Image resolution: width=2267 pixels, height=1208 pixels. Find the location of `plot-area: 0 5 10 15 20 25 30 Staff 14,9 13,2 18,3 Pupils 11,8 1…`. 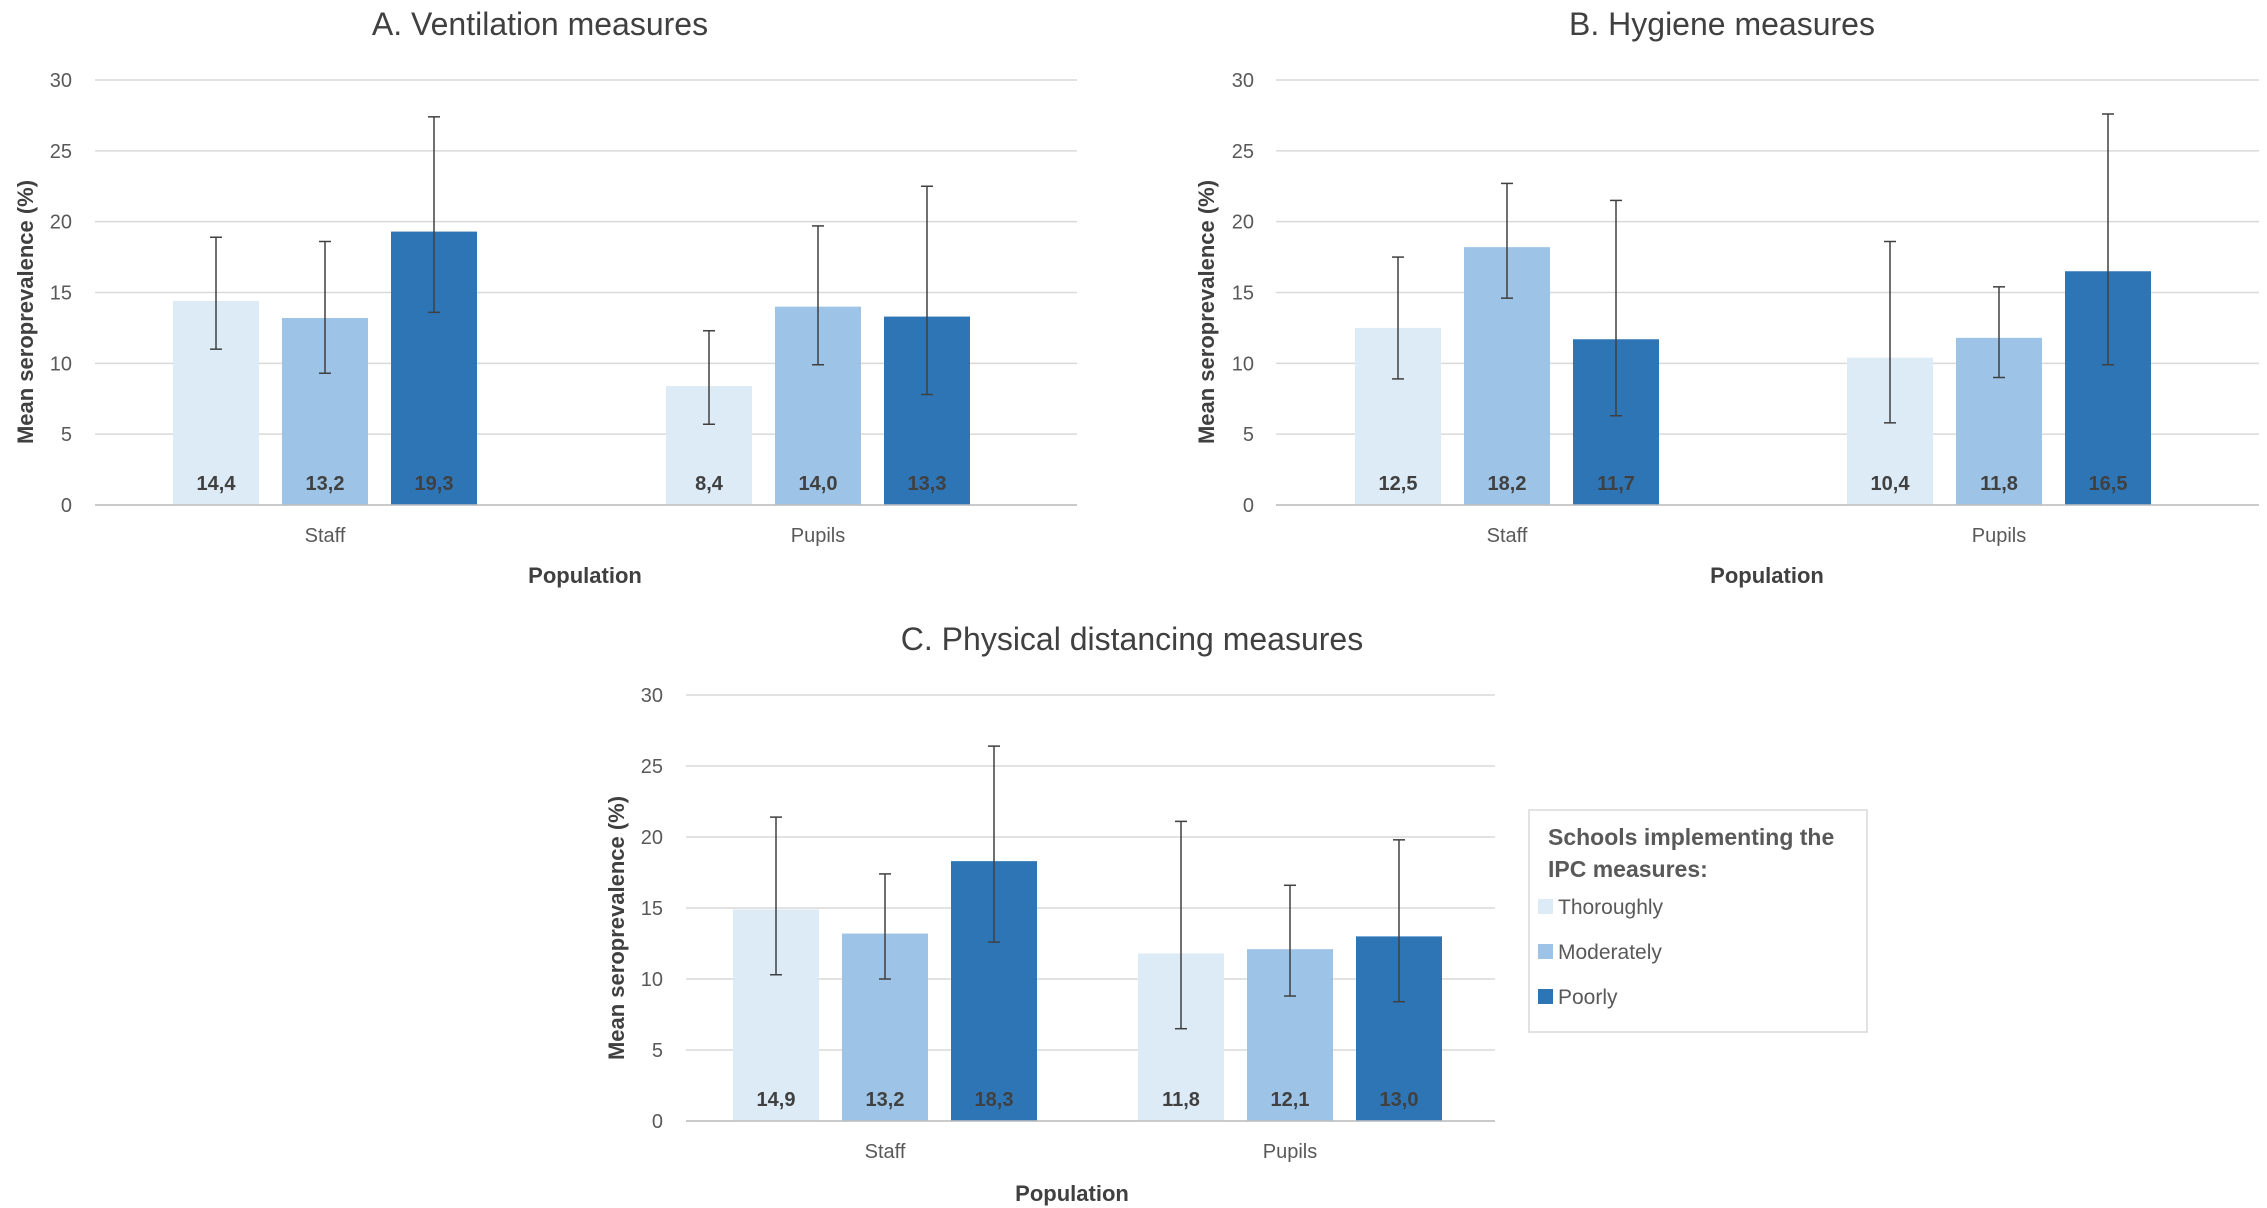

plot-area: 0 5 10 15 20 25 30 Staff 14,9 13,2 18,3 Pupils 11,8 1… is located at coordinates (1068, 924).